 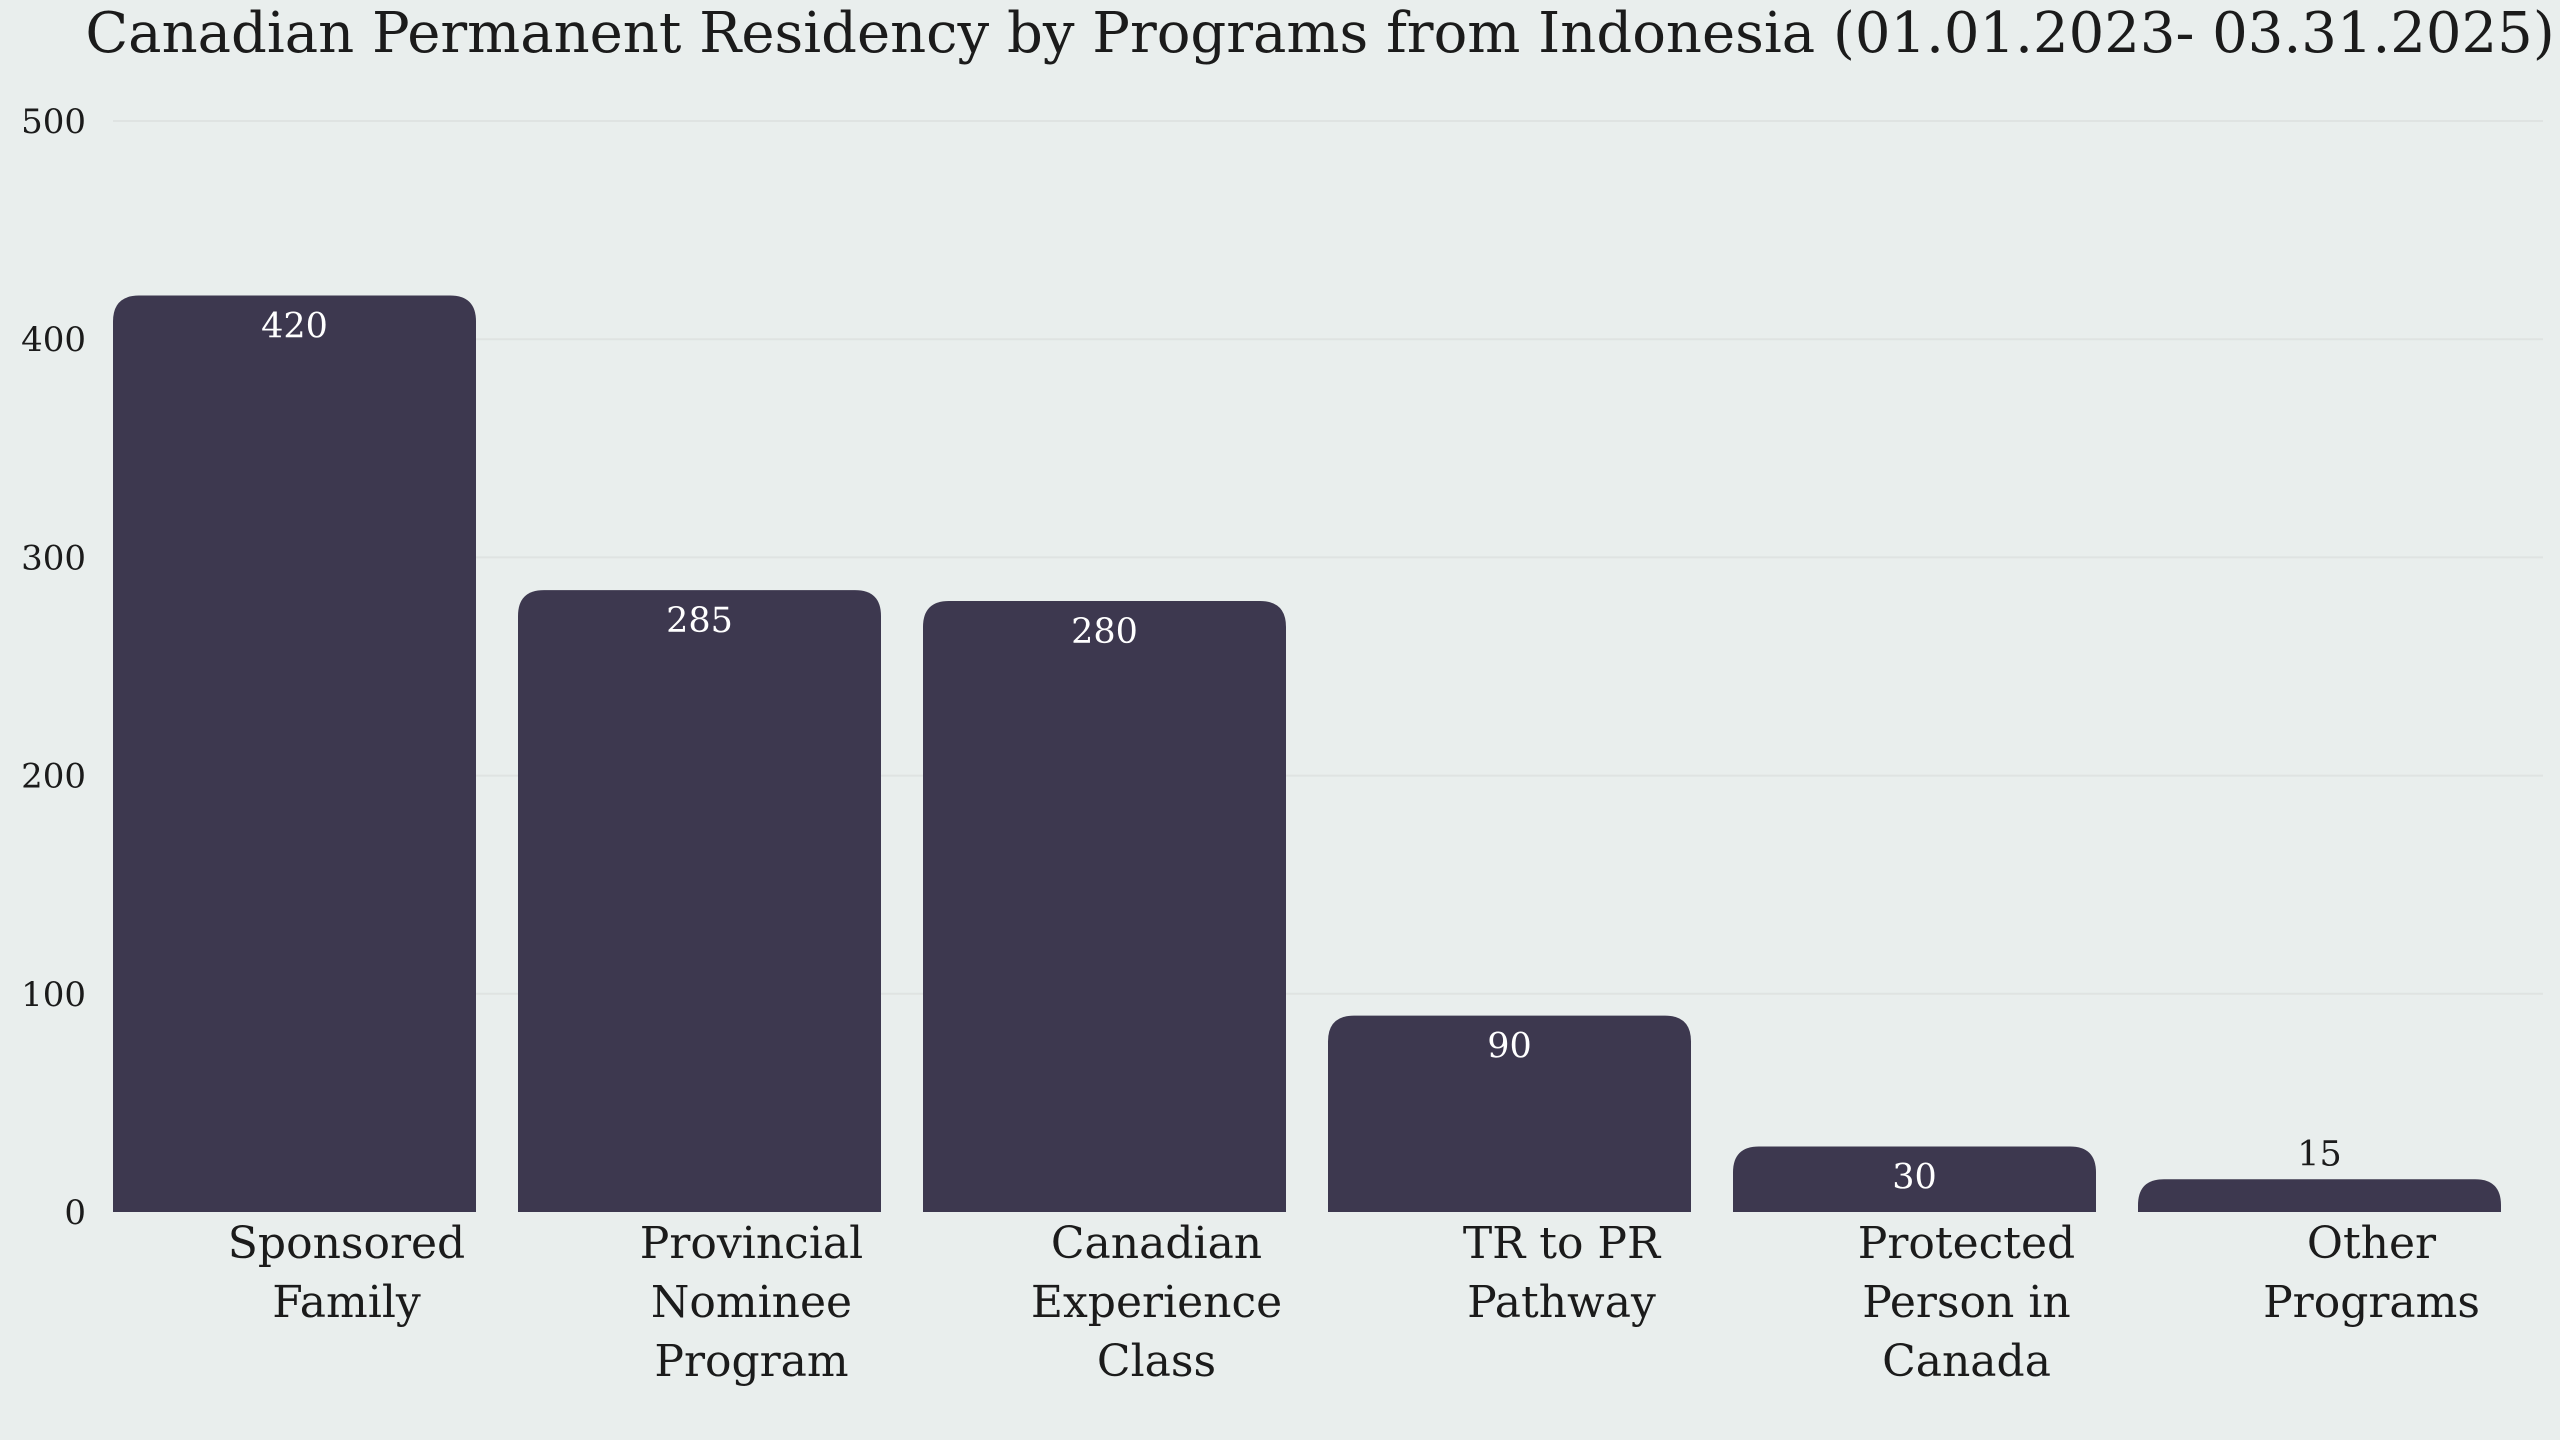 I want to click on x-tick-label: Sponsored Family, so click(x=346, y=1273).